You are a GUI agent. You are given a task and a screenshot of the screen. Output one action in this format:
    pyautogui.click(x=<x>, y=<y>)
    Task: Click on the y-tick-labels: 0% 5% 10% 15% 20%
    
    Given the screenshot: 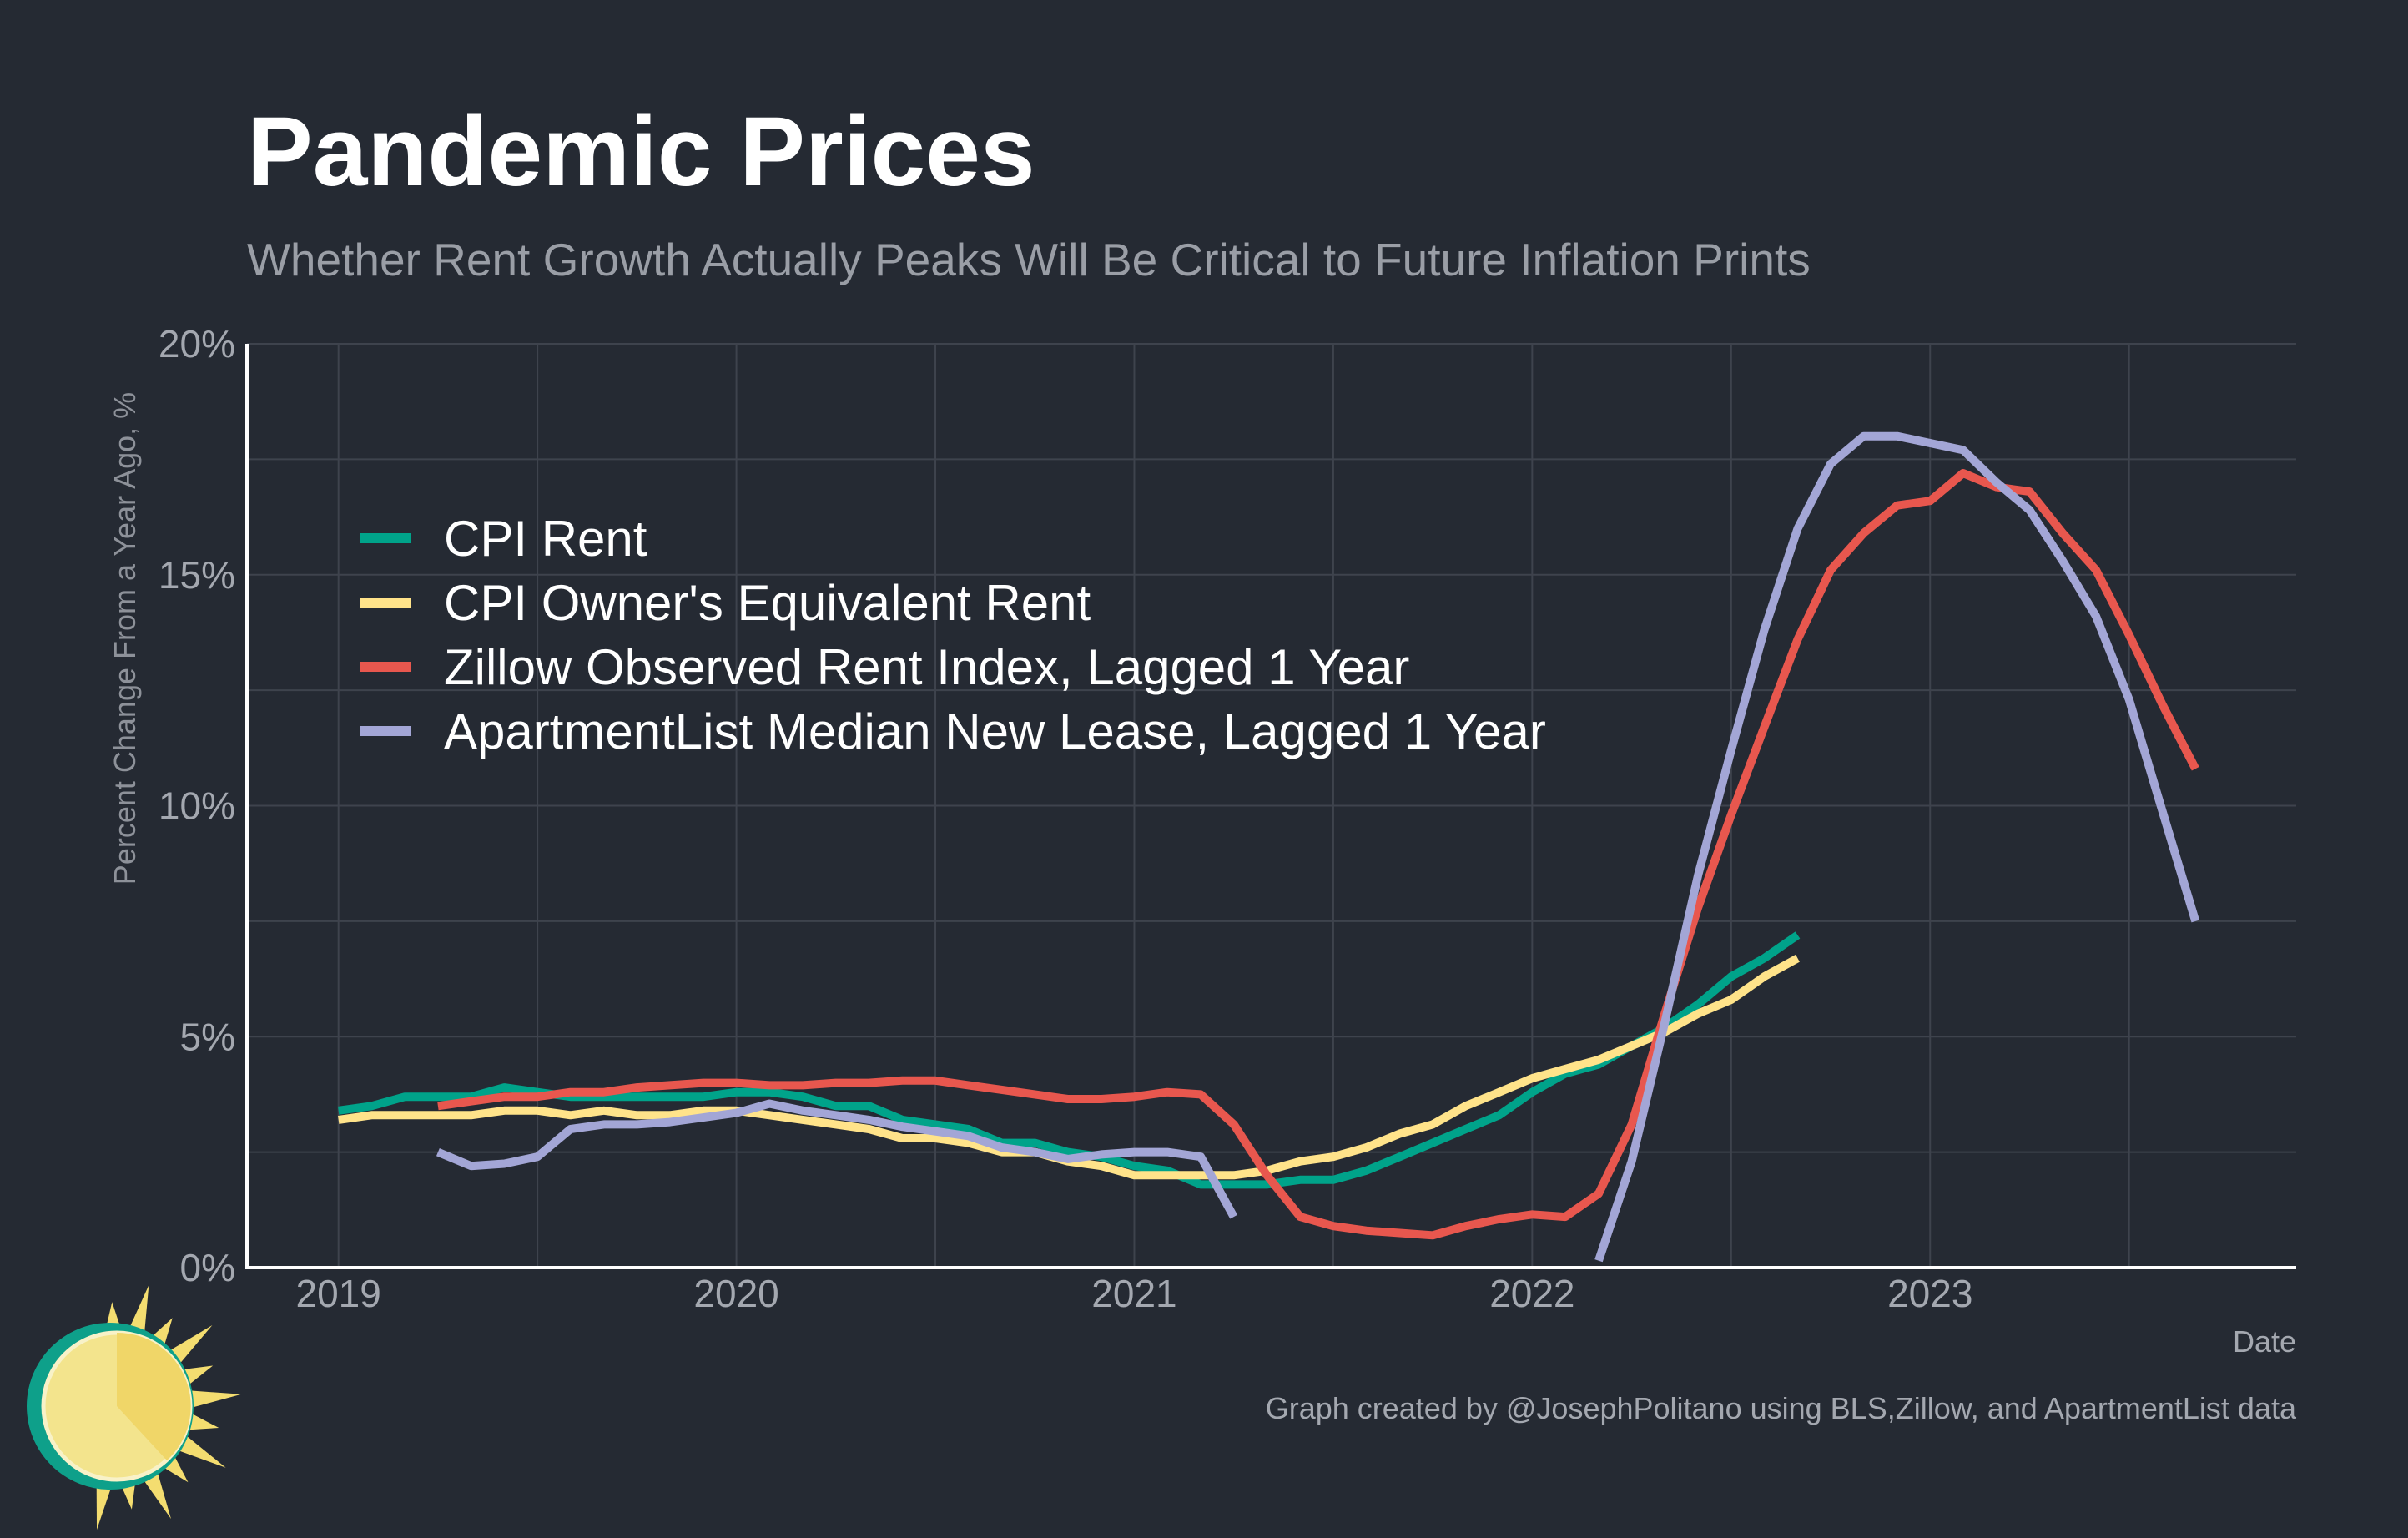 What is the action you would take?
    pyautogui.click(x=197, y=805)
    